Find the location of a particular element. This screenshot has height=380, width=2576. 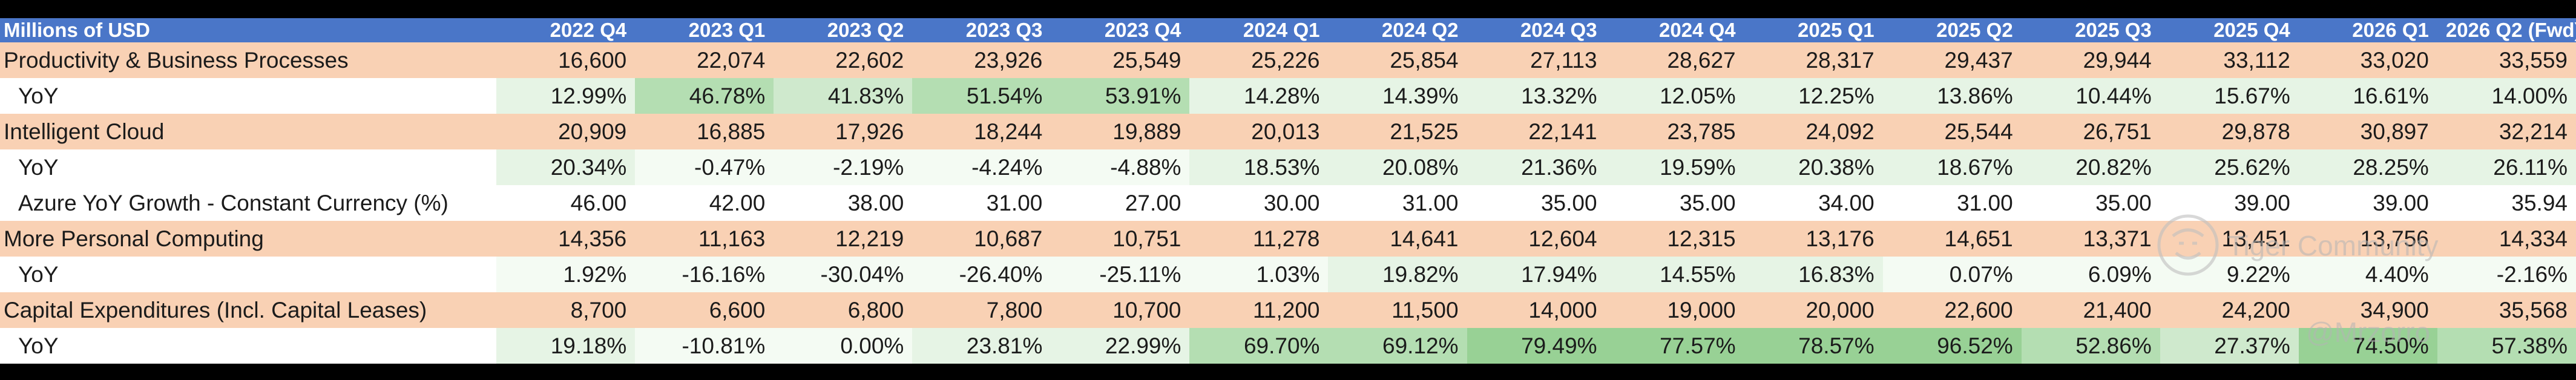

column-header: 2023 Q3 is located at coordinates (981, 30).